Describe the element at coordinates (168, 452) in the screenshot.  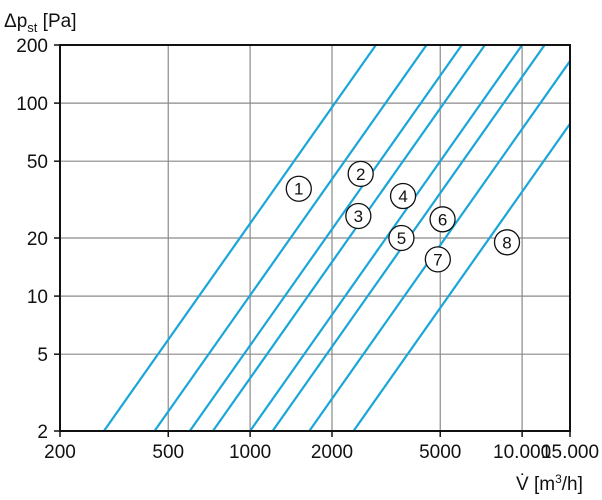
I see `x-tick-label: 500` at that location.